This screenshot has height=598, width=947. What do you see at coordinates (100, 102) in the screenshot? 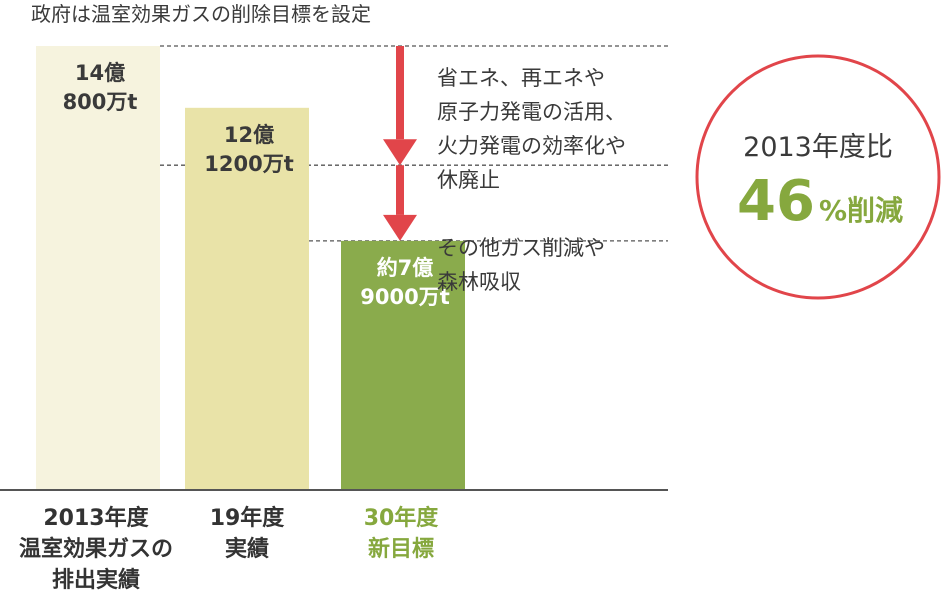
I see `bar-value-label: 800万t` at bounding box center [100, 102].